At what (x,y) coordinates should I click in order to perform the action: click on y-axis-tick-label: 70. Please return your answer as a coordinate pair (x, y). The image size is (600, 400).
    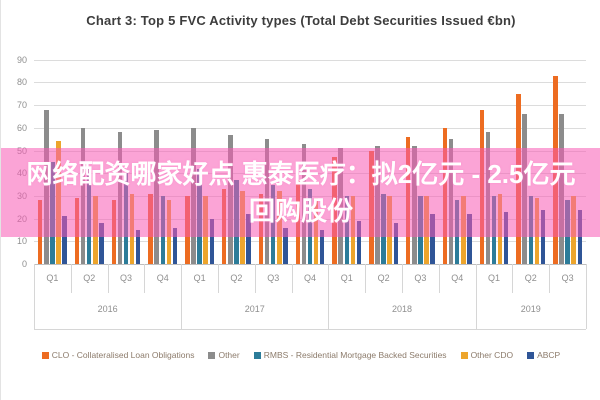
    Looking at the image, I should click on (21, 105).